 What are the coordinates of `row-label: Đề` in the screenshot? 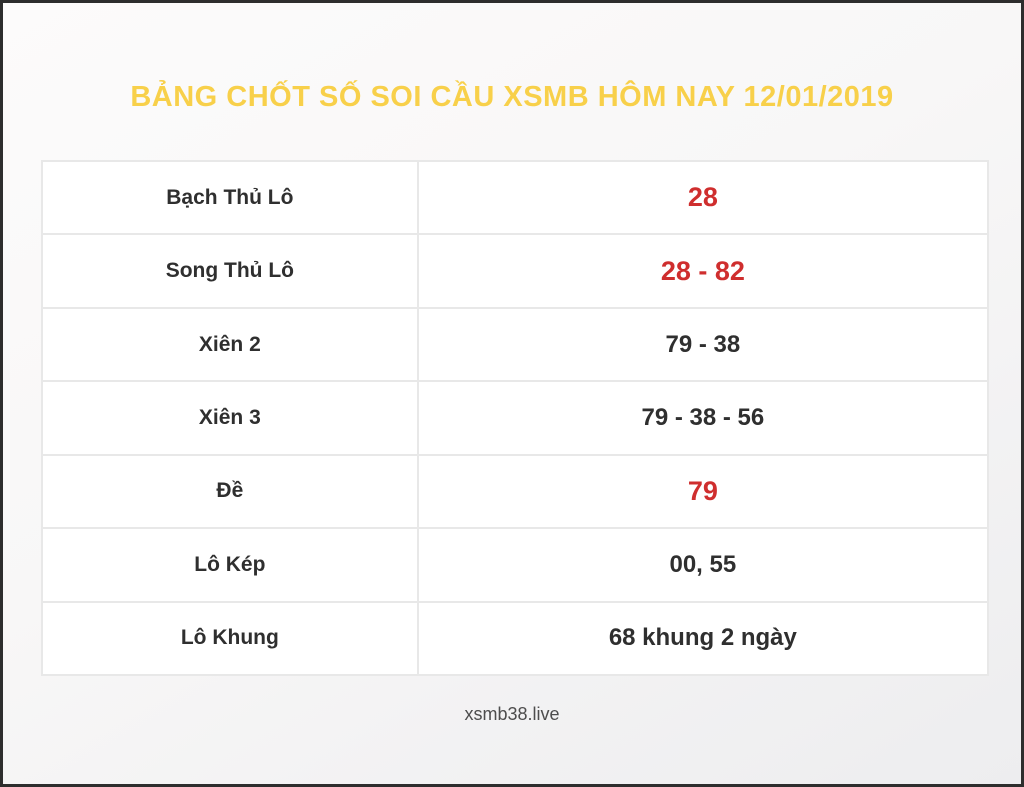 It's located at (231, 491).